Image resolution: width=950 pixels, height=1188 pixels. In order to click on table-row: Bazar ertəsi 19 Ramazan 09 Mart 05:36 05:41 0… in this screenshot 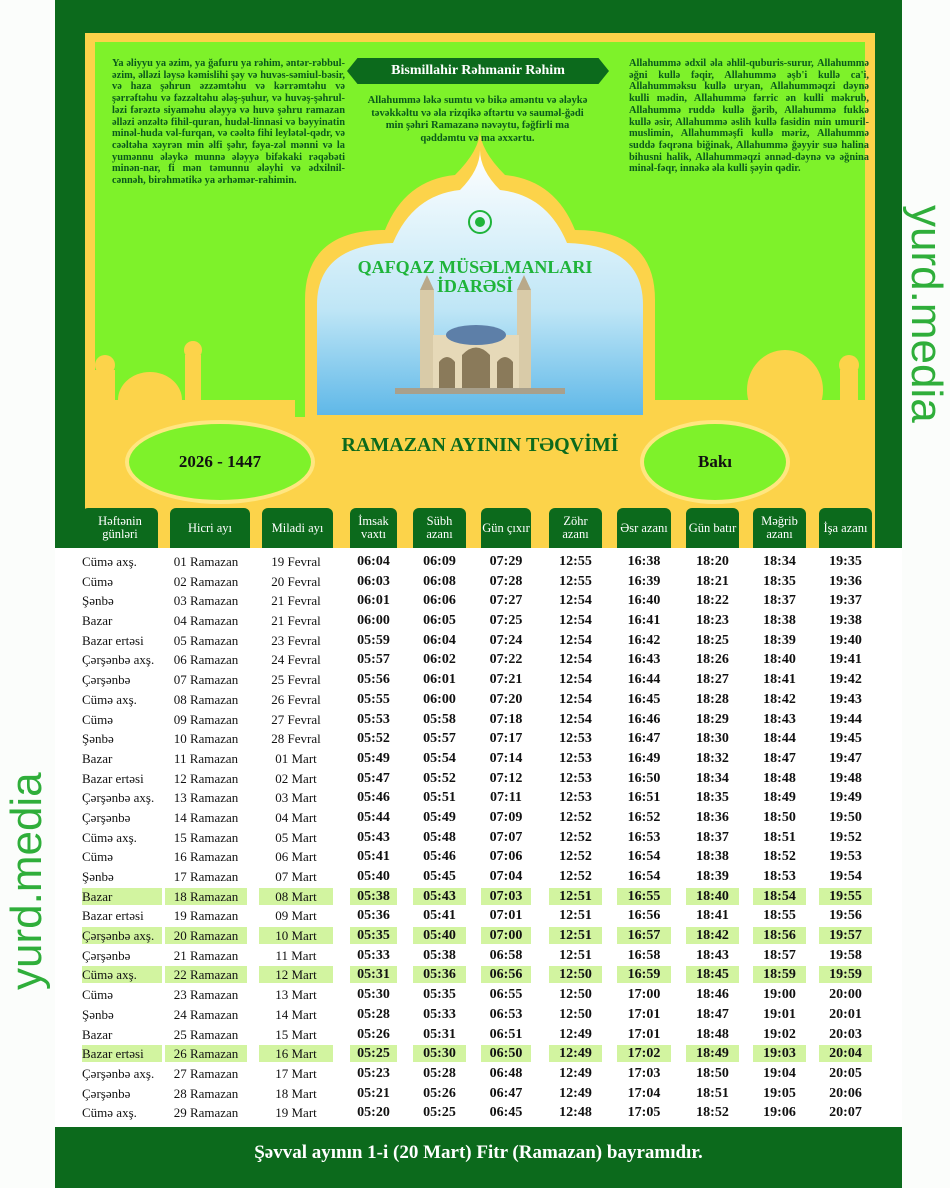, I will do `click(478, 916)`.